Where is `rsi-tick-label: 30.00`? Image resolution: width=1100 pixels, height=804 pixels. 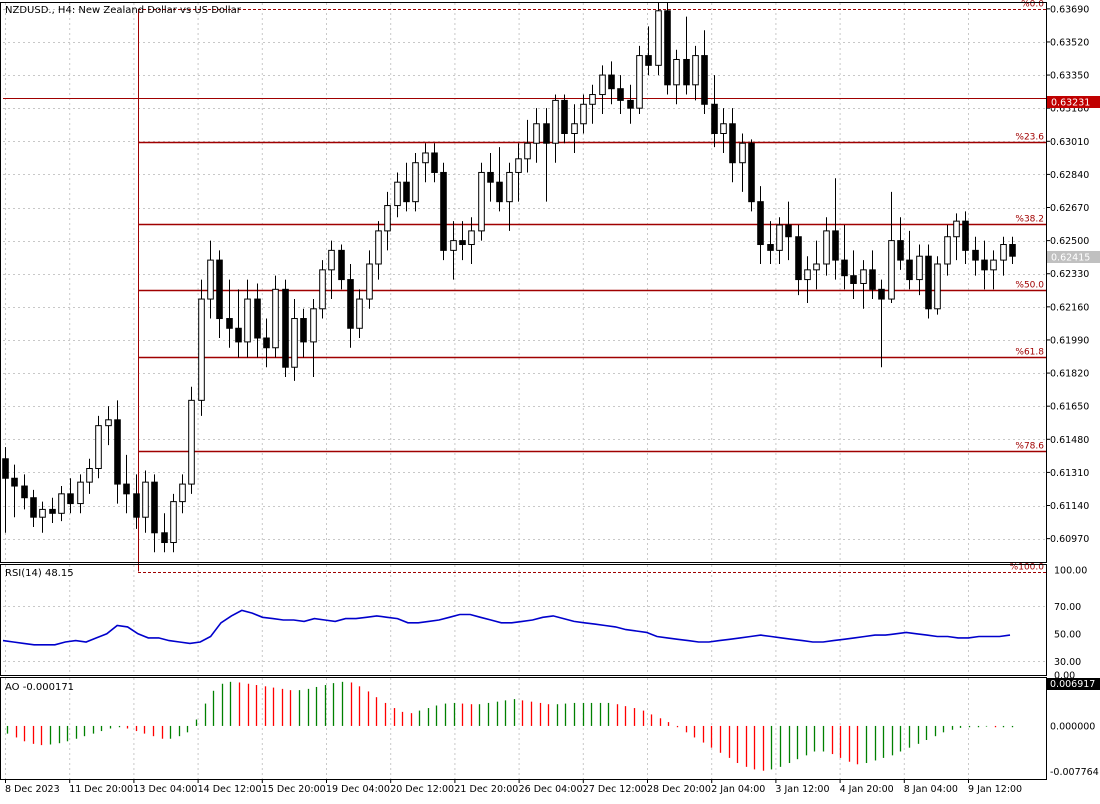 rsi-tick-label: 30.00 is located at coordinates (1067, 662).